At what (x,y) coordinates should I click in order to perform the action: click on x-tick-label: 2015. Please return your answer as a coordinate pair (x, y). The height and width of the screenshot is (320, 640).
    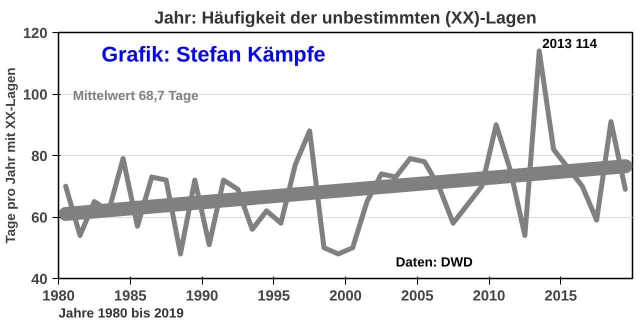
    Looking at the image, I should click on (561, 296).